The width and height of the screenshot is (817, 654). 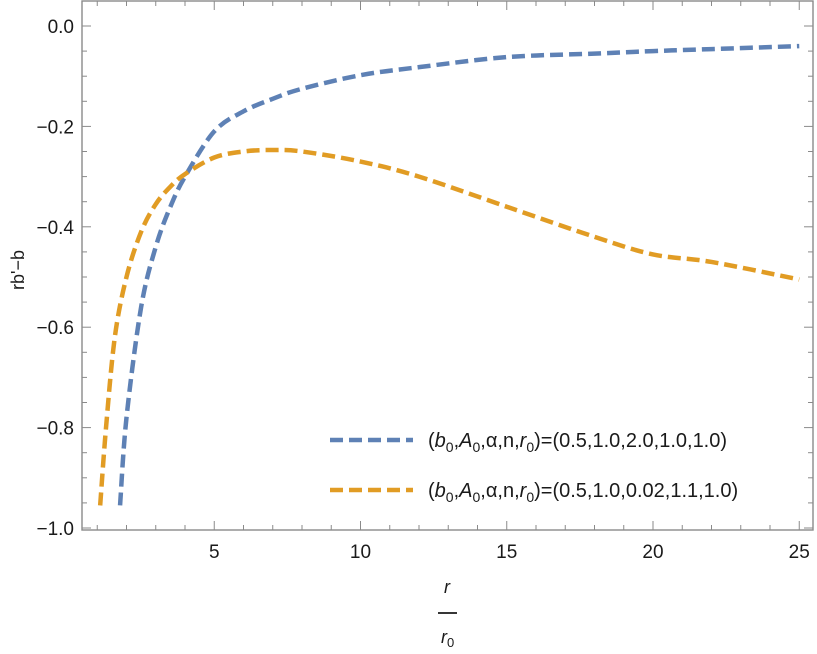 What do you see at coordinates (61, 27) in the screenshot?
I see `y-tick-label: 0.0` at bounding box center [61, 27].